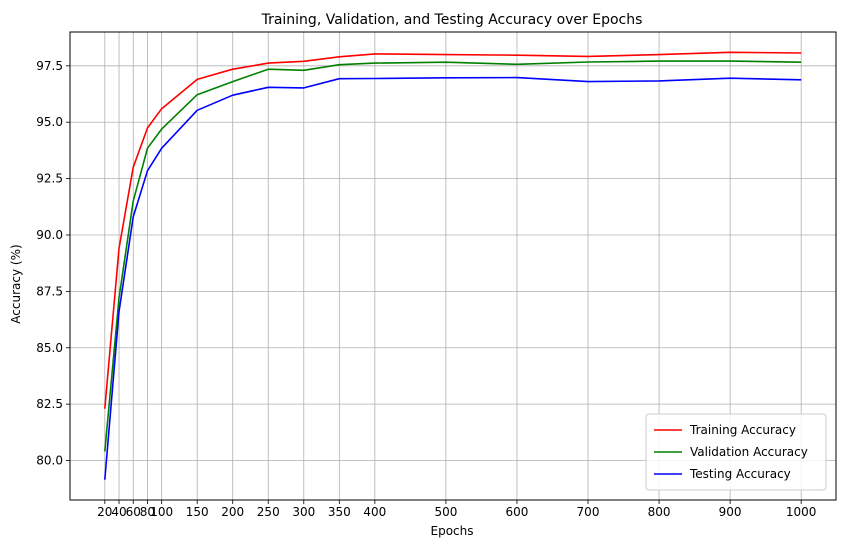 This screenshot has height=551, width=855. Describe the element at coordinates (516, 512) in the screenshot. I see `x-tick-label: 600` at that location.